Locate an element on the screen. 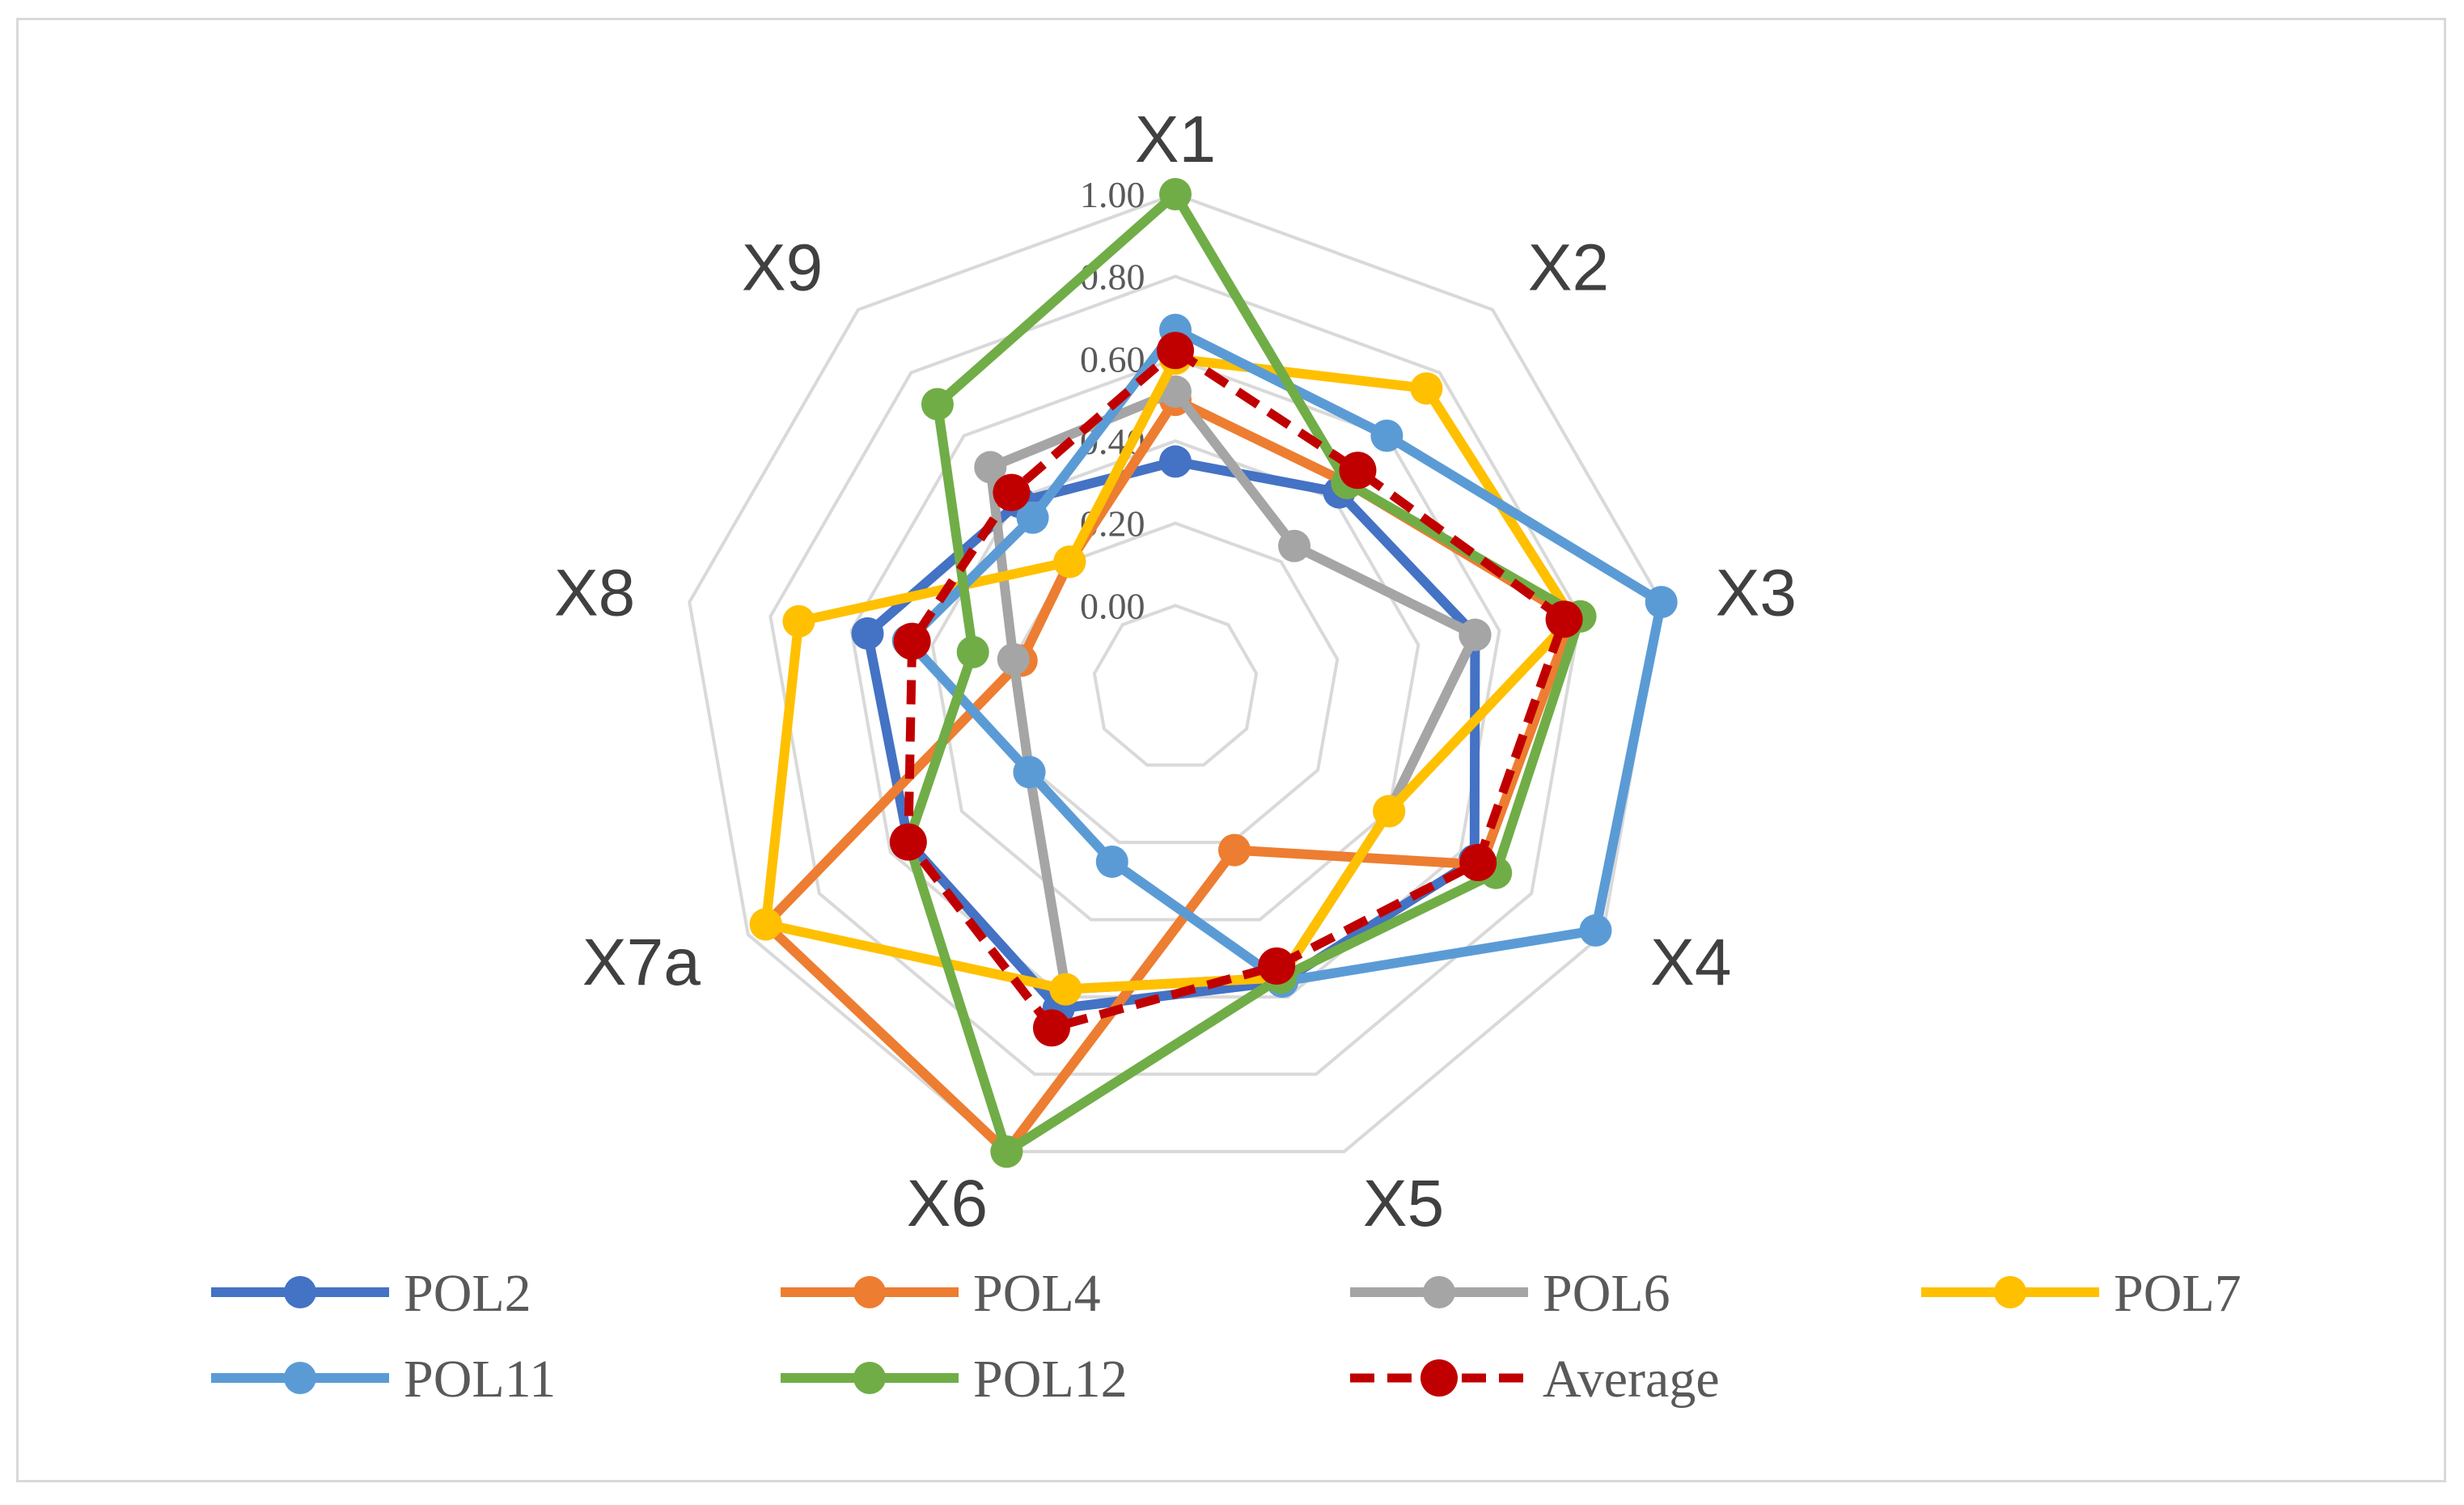  point-average-x2 is located at coordinates (1358, 470).